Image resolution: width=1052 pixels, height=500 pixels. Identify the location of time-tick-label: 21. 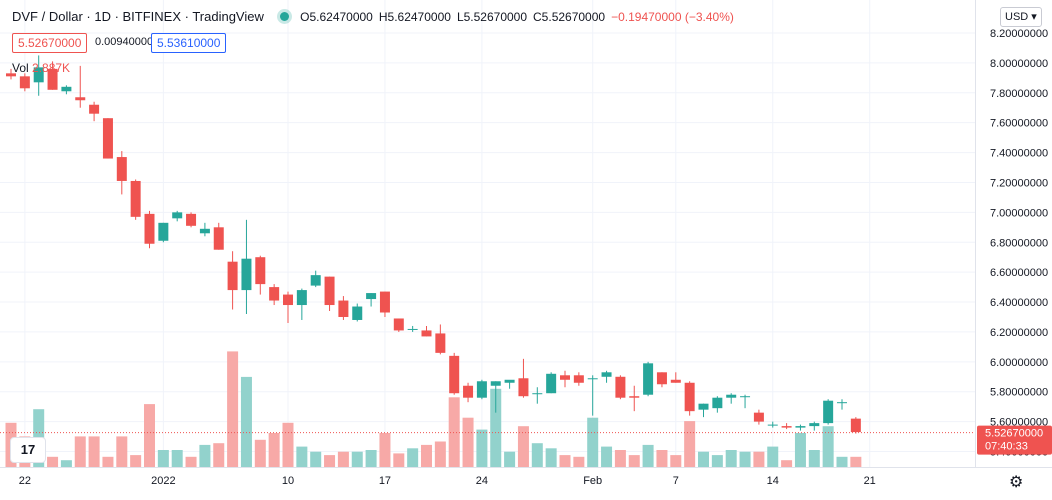
(870, 481).